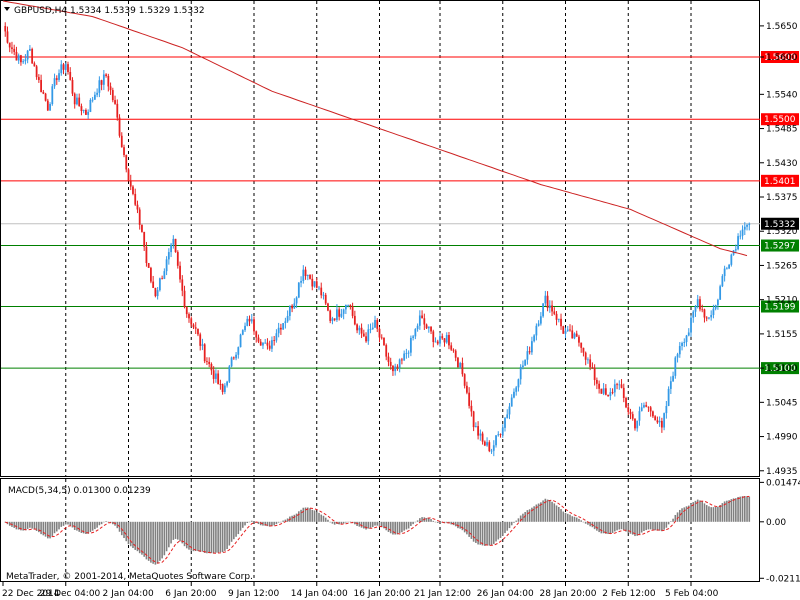  I want to click on macd-tick-label: 0.00, so click(776, 523).